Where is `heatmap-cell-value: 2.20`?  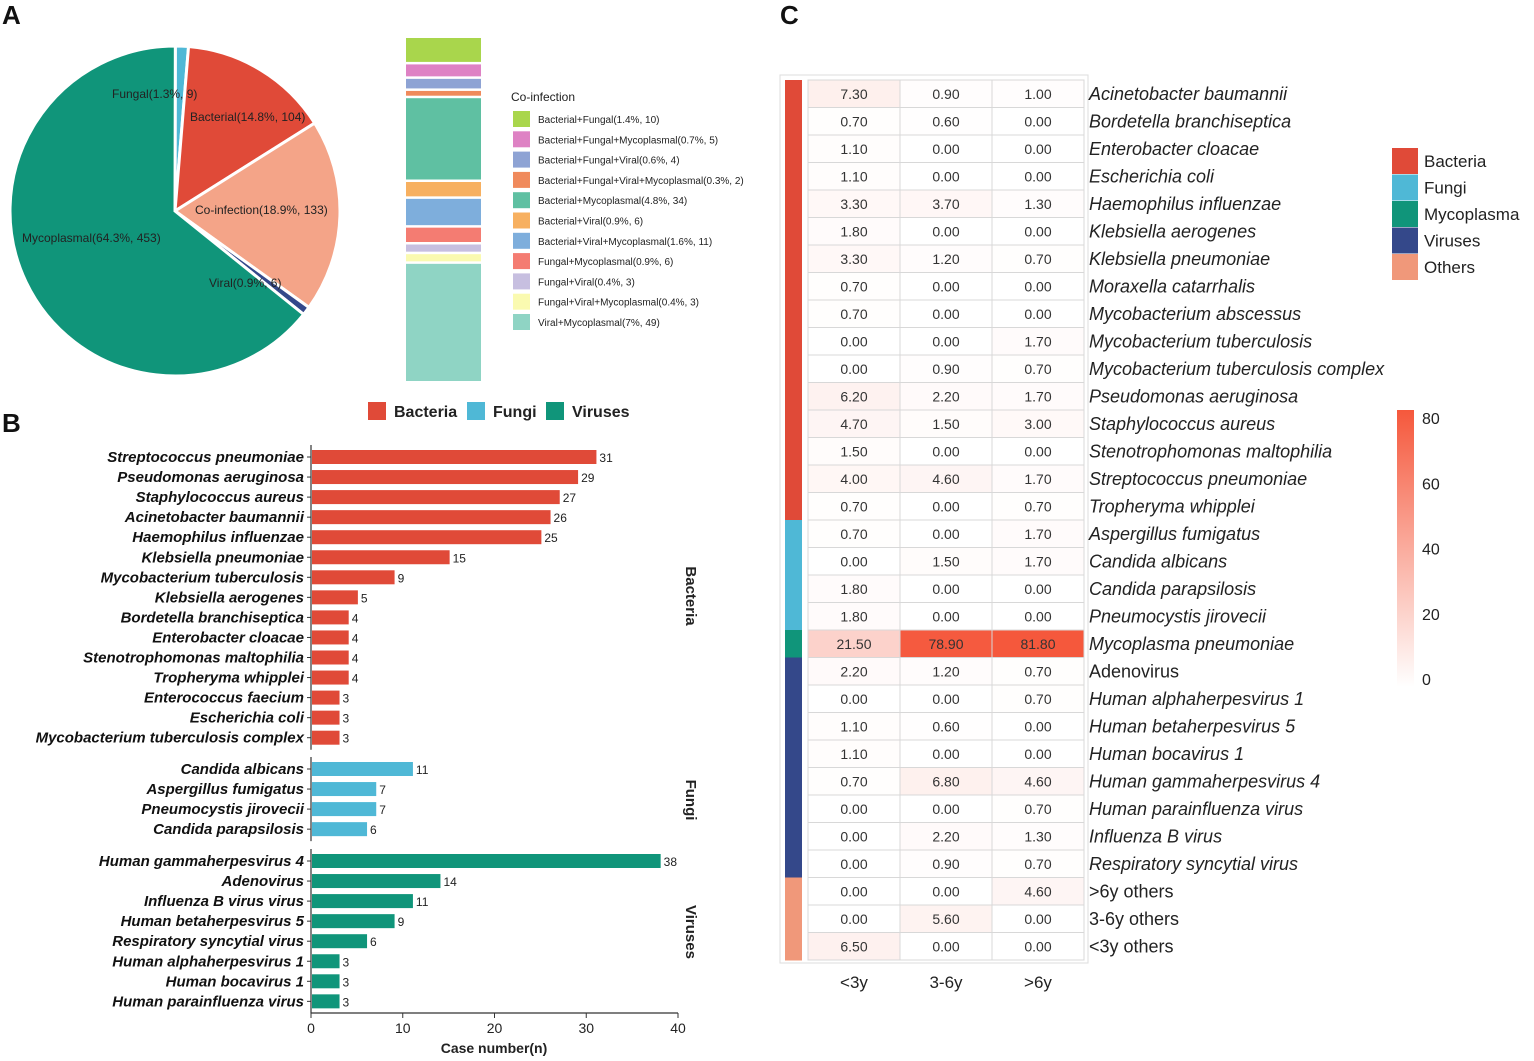 heatmap-cell-value: 2.20 is located at coordinates (945, 836).